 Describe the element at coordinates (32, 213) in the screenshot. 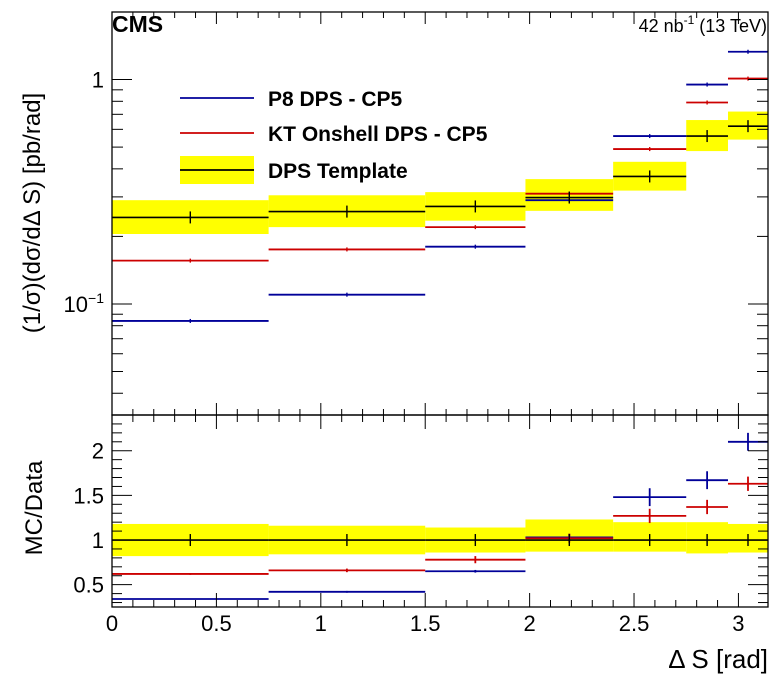

I see `main-y-axis-label: (1/σ)(dσ/dΔ S) [pb/rad]` at that location.